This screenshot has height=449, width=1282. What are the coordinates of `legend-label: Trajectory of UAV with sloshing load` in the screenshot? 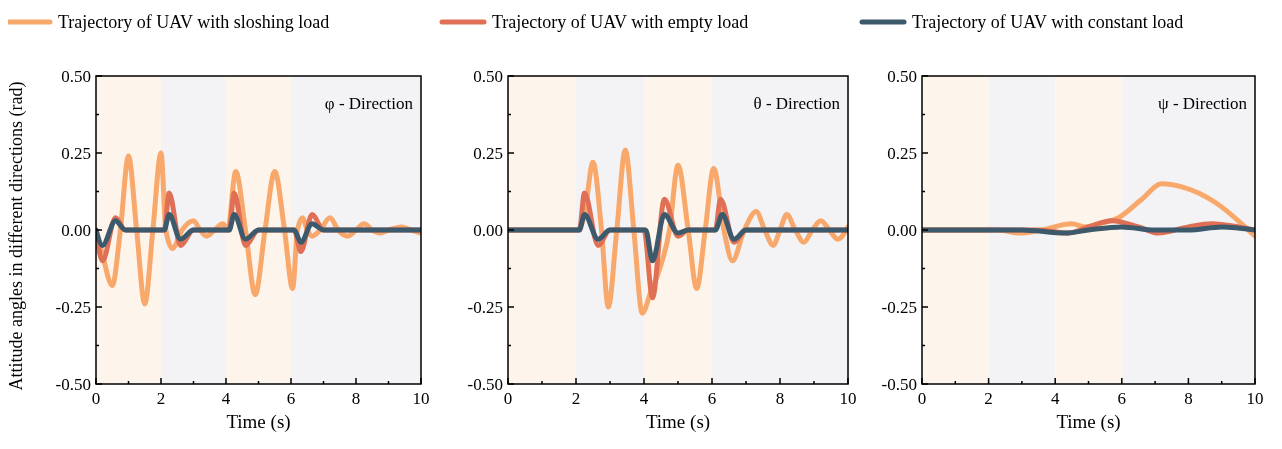 It's located at (194, 22).